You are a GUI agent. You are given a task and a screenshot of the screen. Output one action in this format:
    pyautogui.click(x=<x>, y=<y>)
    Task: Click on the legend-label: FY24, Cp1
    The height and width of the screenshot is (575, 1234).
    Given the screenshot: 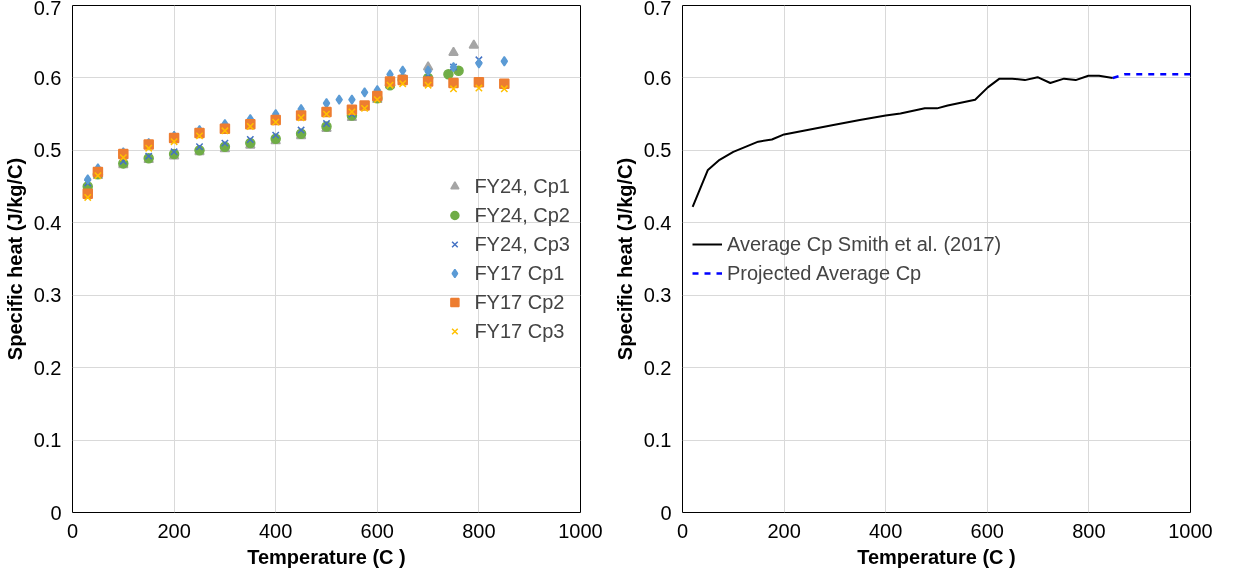 What is the action you would take?
    pyautogui.click(x=522, y=186)
    